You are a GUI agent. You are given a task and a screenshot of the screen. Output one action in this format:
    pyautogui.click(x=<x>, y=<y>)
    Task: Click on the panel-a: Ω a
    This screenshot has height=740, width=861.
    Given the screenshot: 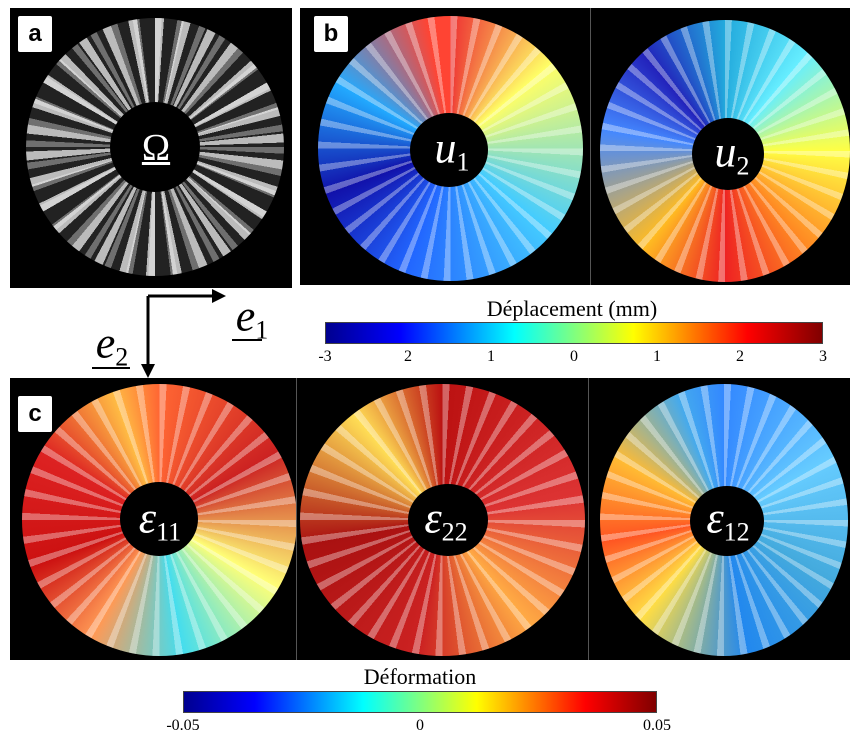 What is the action you would take?
    pyautogui.click(x=151, y=148)
    